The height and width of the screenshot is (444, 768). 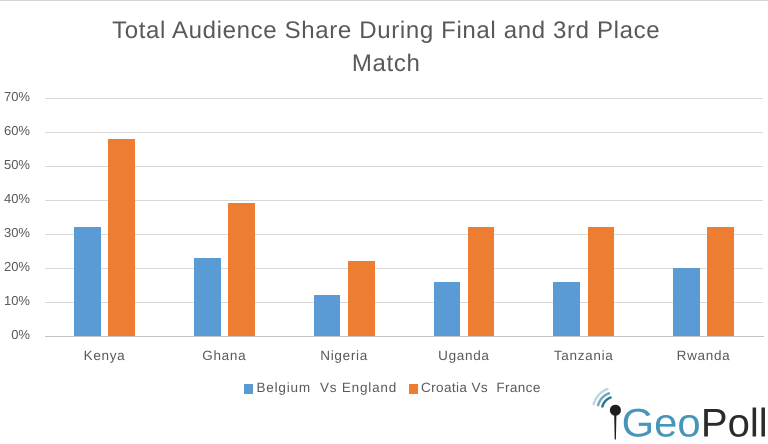 What do you see at coordinates (661, 422) in the screenshot?
I see `svg-text: Geo` at bounding box center [661, 422].